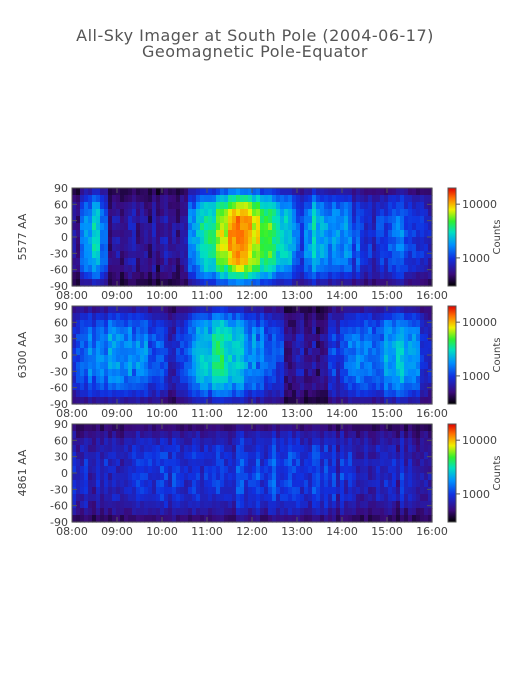  What do you see at coordinates (22, 354) in the screenshot?
I see `y-axis-label: 6300 AA` at bounding box center [22, 354].